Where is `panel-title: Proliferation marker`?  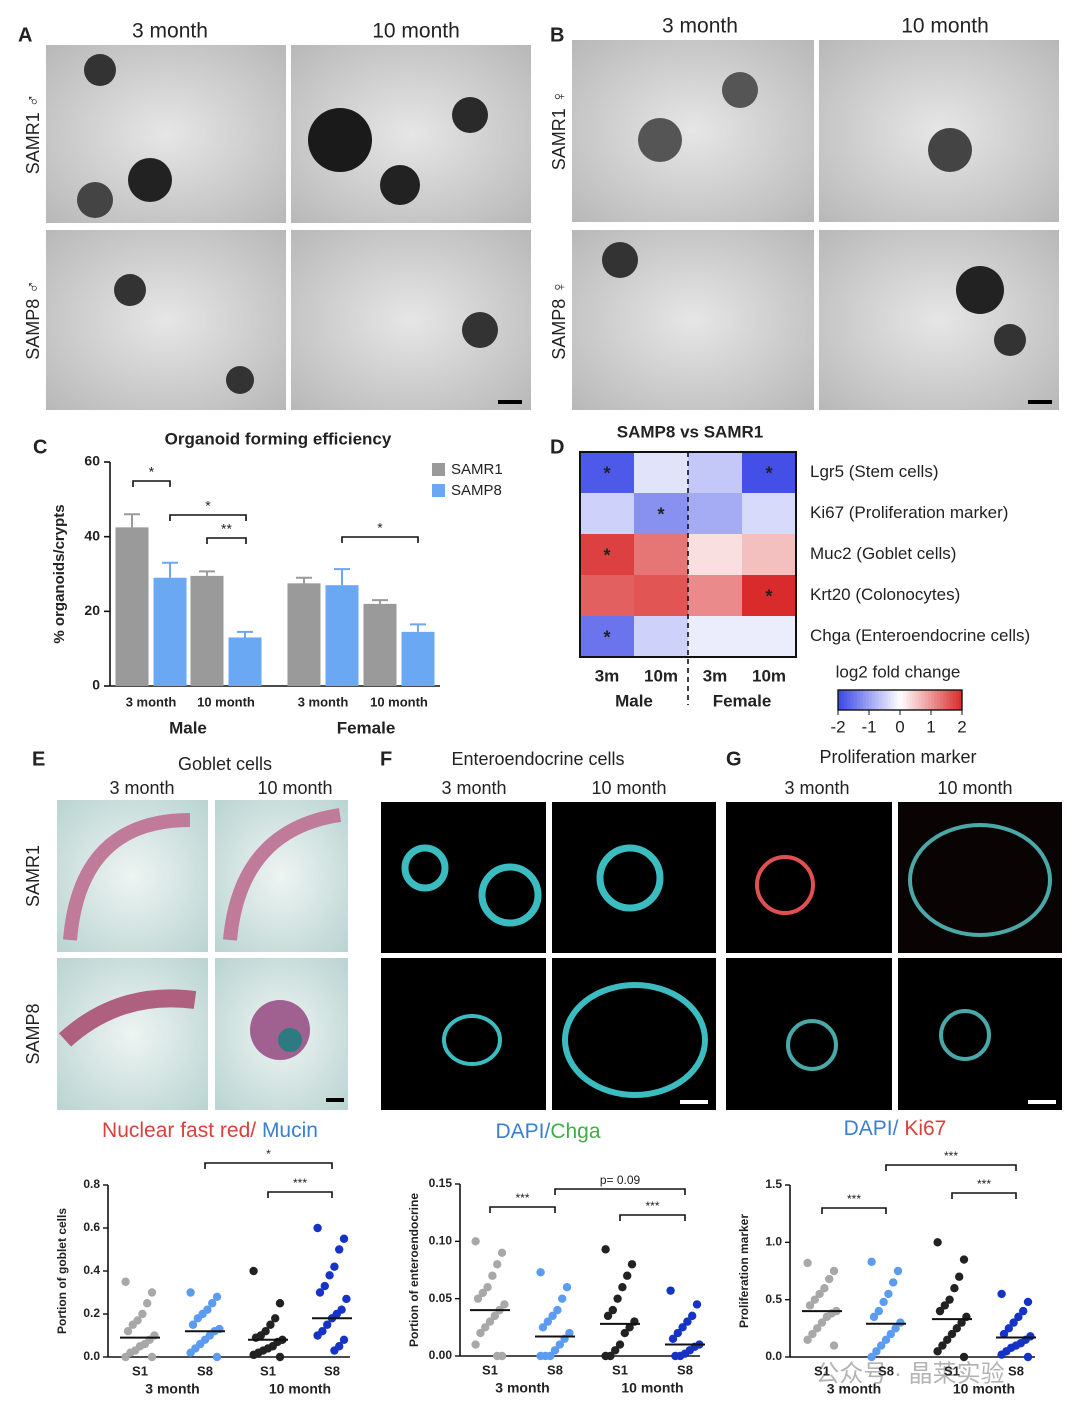 panel-title: Proliferation marker is located at coordinates (897, 757).